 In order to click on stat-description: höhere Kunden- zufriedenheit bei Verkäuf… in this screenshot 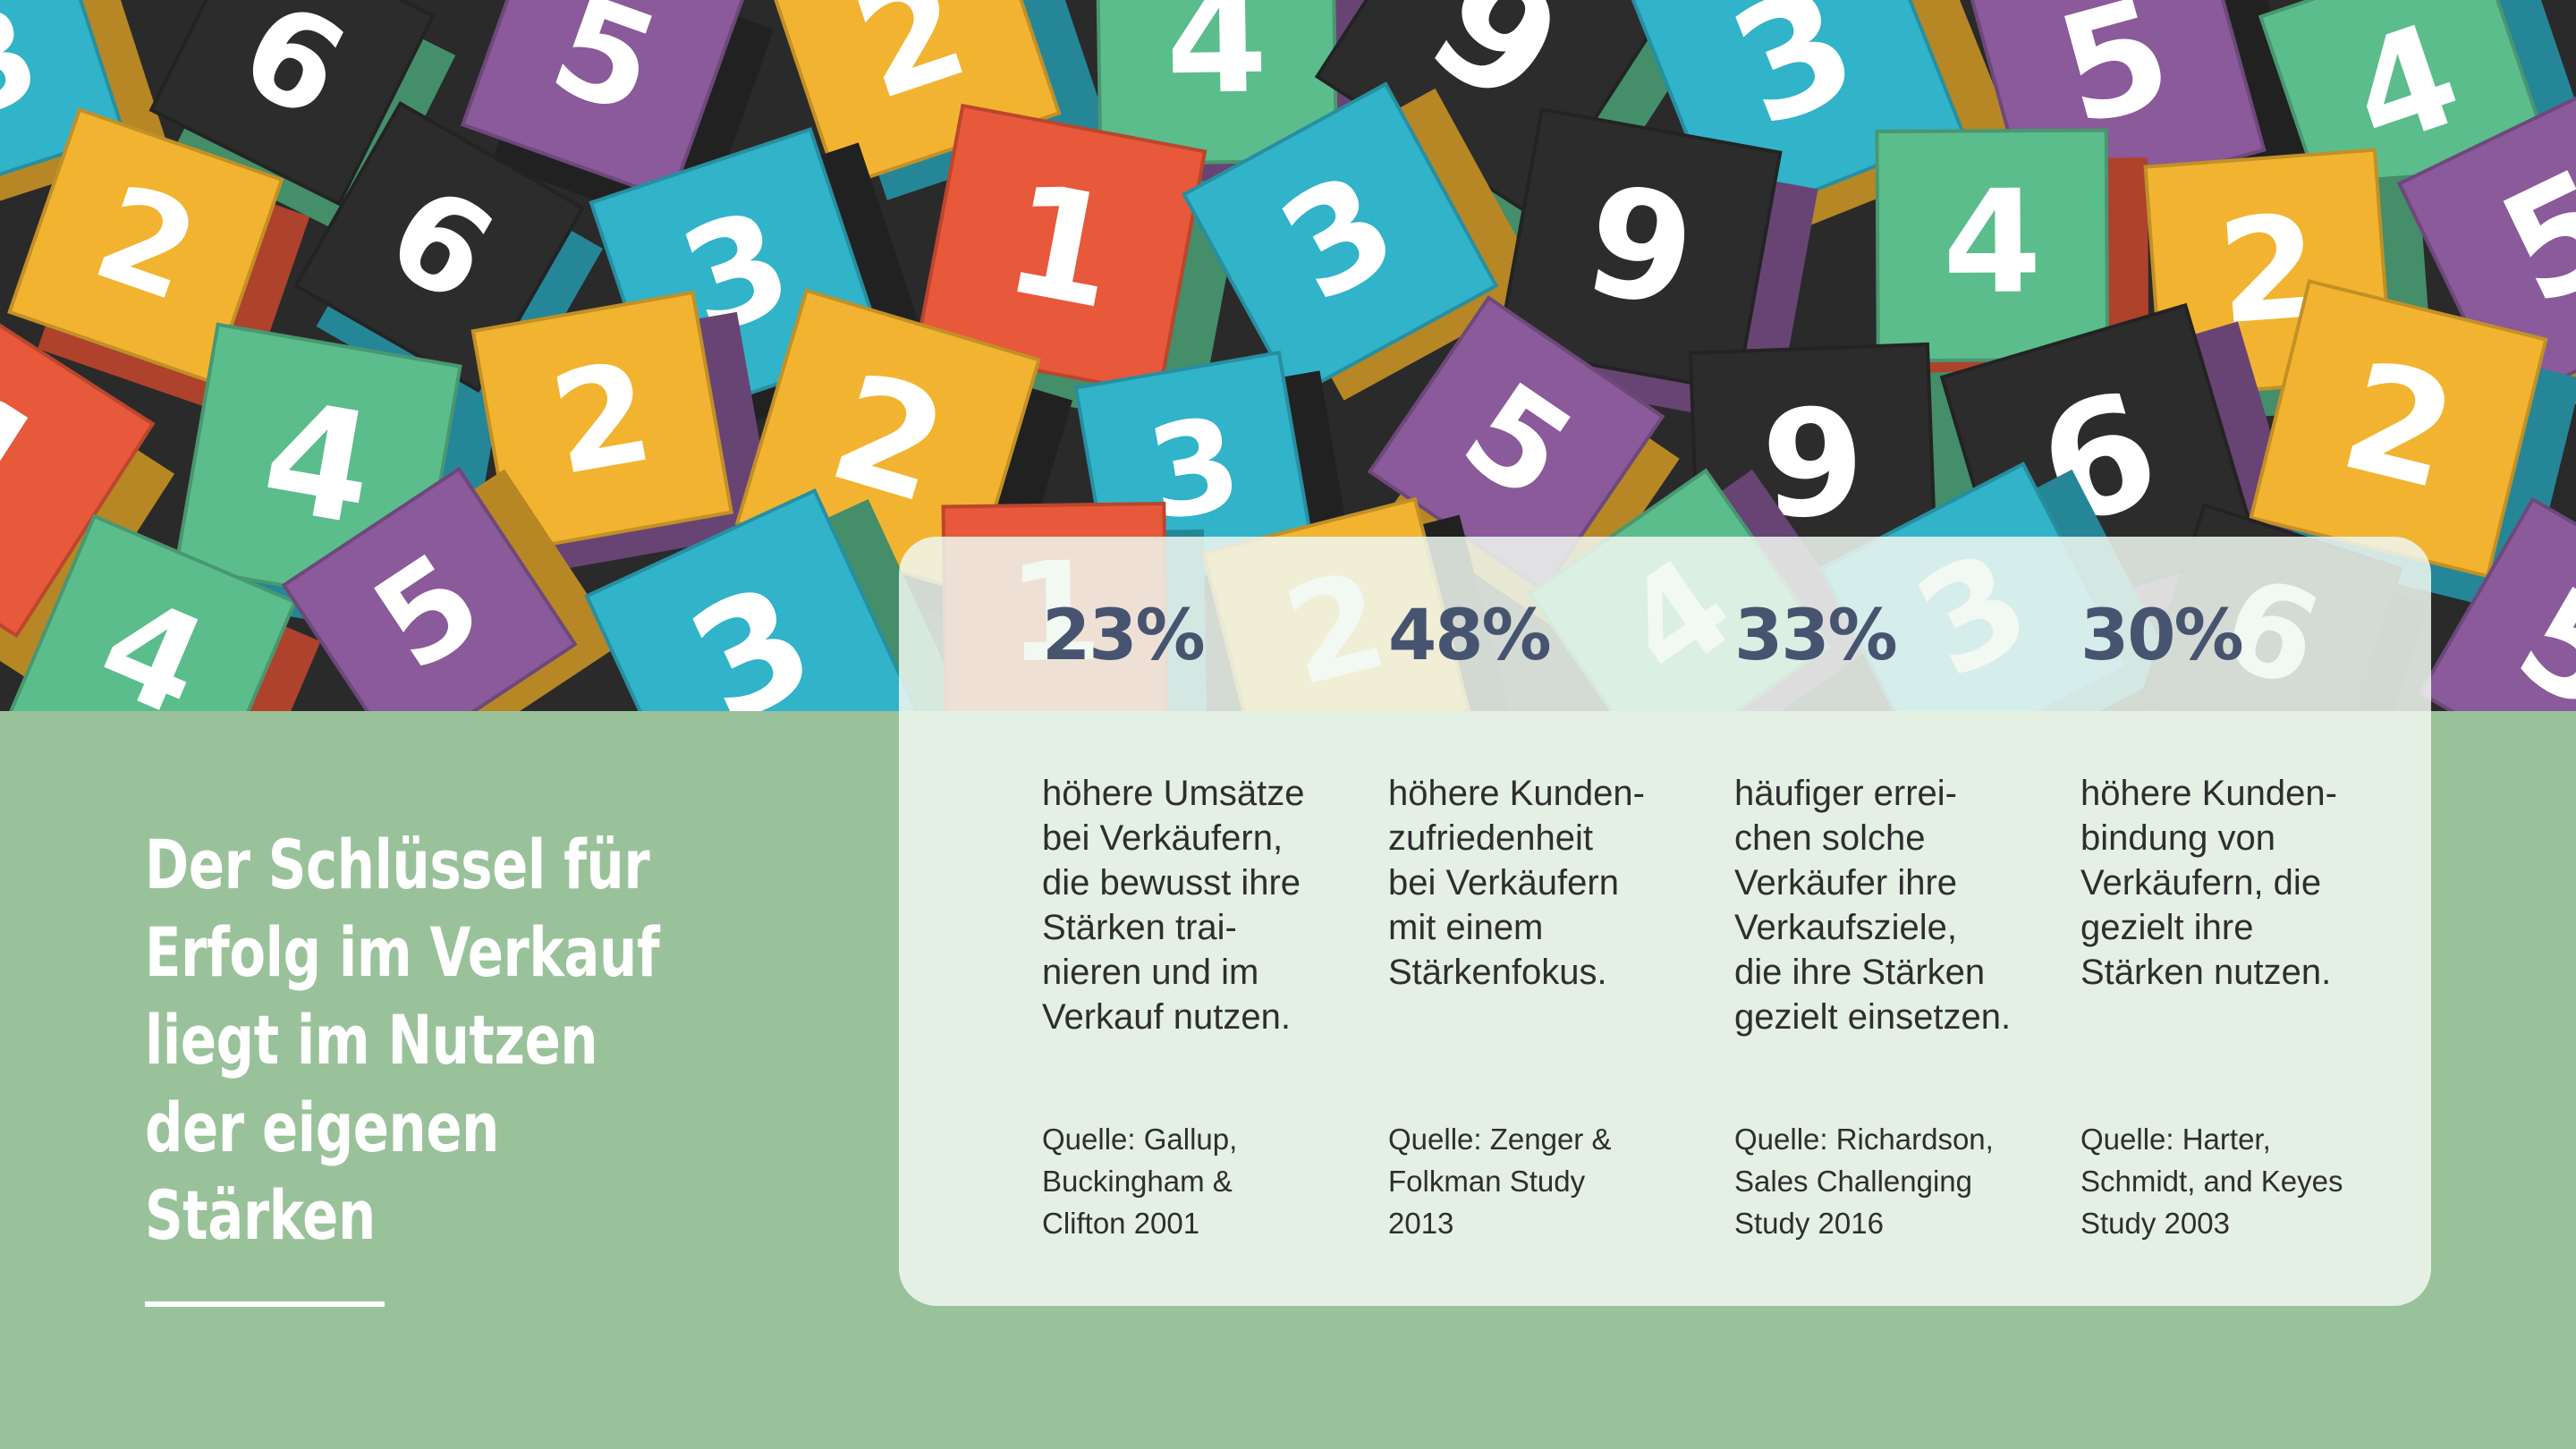, I will do `click(1516, 883)`.